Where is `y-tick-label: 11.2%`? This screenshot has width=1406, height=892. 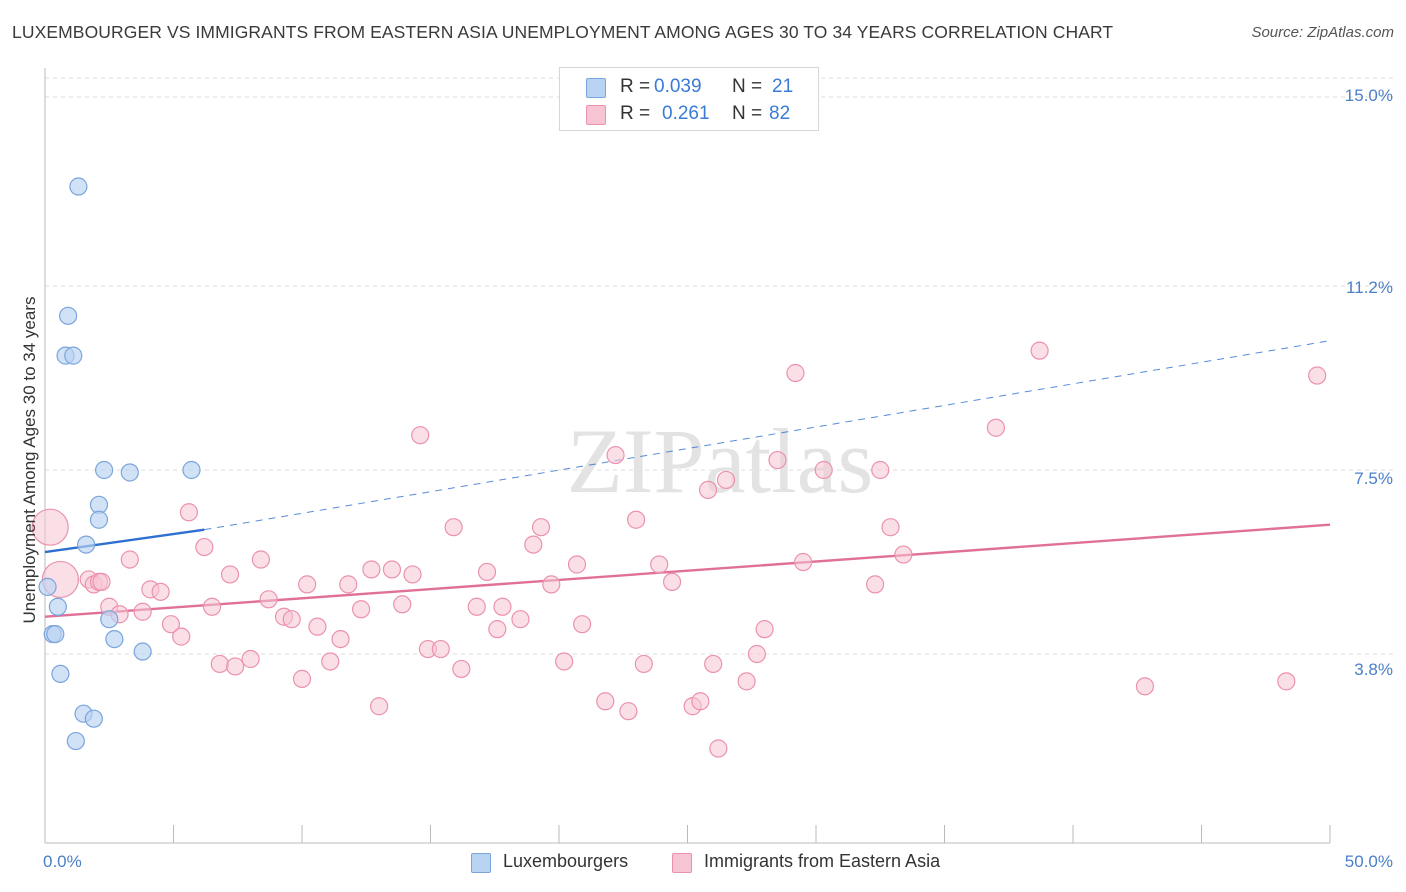
y-tick-label: 11.2% is located at coordinates (1369, 287).